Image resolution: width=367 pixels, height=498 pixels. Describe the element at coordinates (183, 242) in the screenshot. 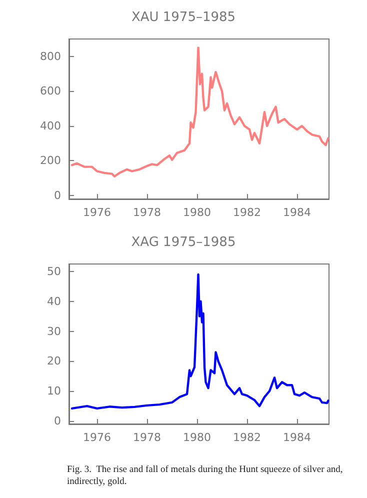

I see `chart-title: XAG 1975–1985` at that location.